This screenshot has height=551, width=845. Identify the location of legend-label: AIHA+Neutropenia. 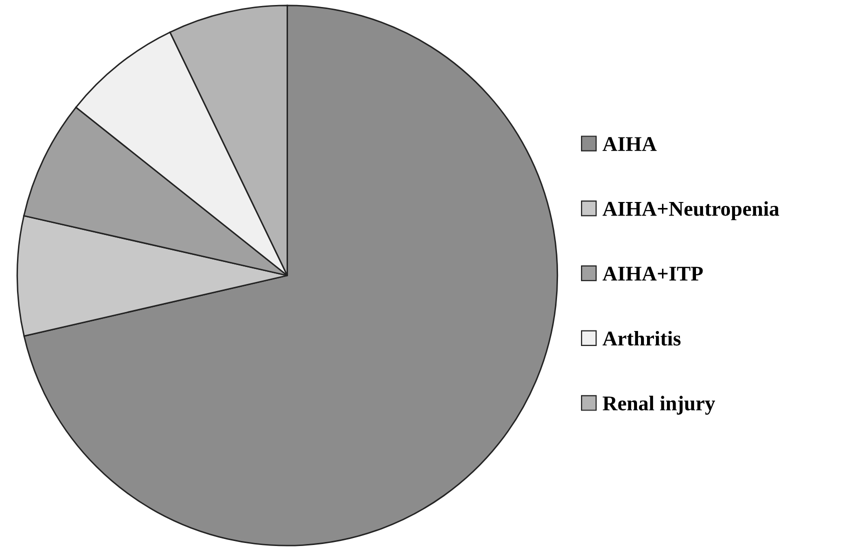
(691, 210).